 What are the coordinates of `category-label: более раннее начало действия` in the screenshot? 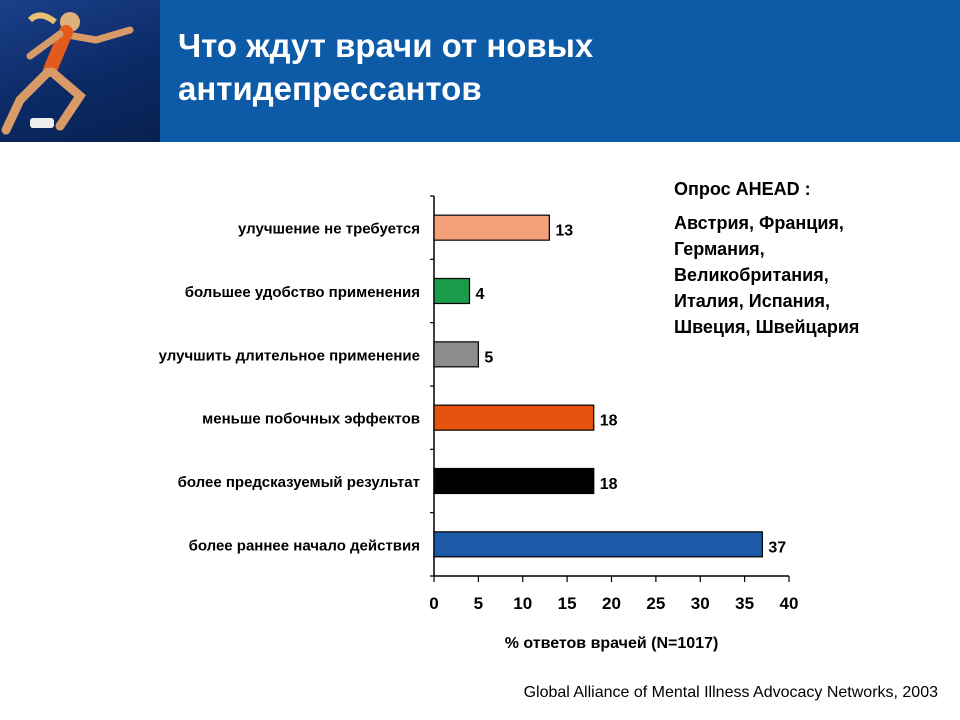 It's located at (304, 545).